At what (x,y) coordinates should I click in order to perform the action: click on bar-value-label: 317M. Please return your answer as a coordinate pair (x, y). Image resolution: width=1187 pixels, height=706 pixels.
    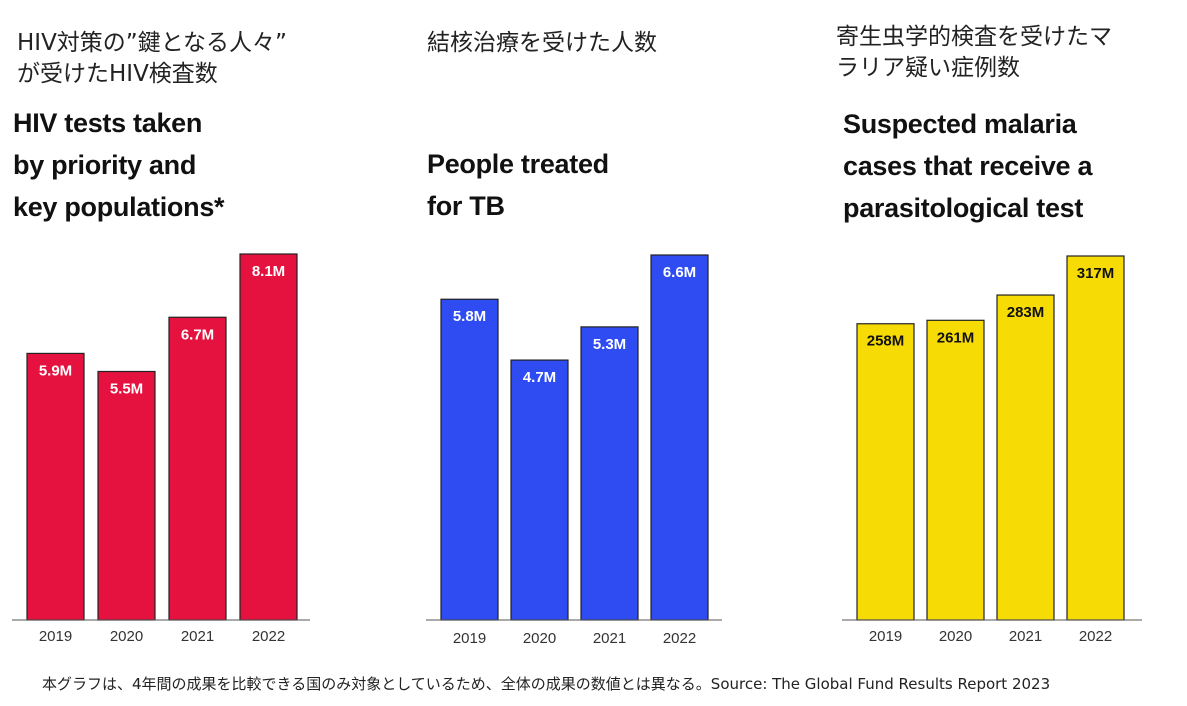
    Looking at the image, I should click on (1096, 273).